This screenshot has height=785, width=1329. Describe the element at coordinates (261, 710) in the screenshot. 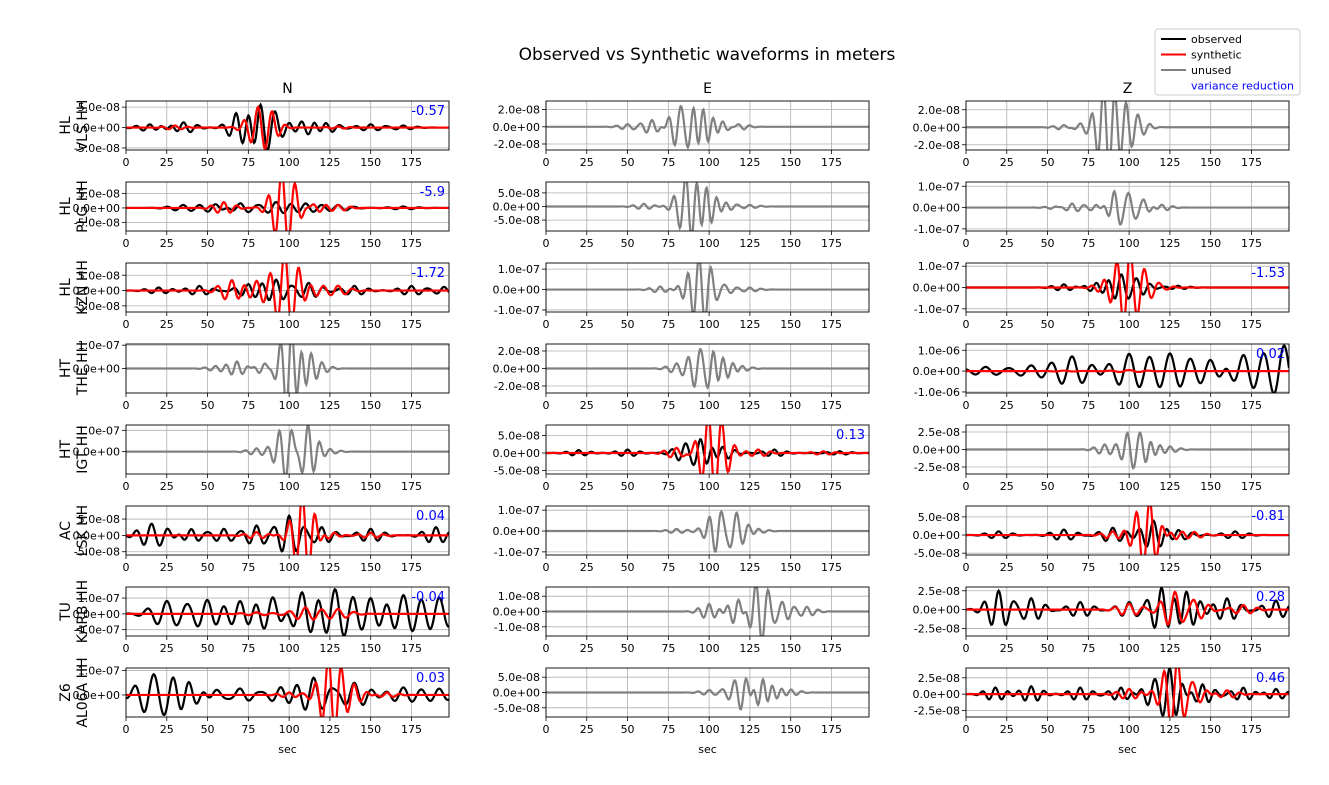

I see `waveform-panel-n: 0 25 50 75 100 125 150 175 1.0e-07 0.0e+00 0.03 sec` at that location.